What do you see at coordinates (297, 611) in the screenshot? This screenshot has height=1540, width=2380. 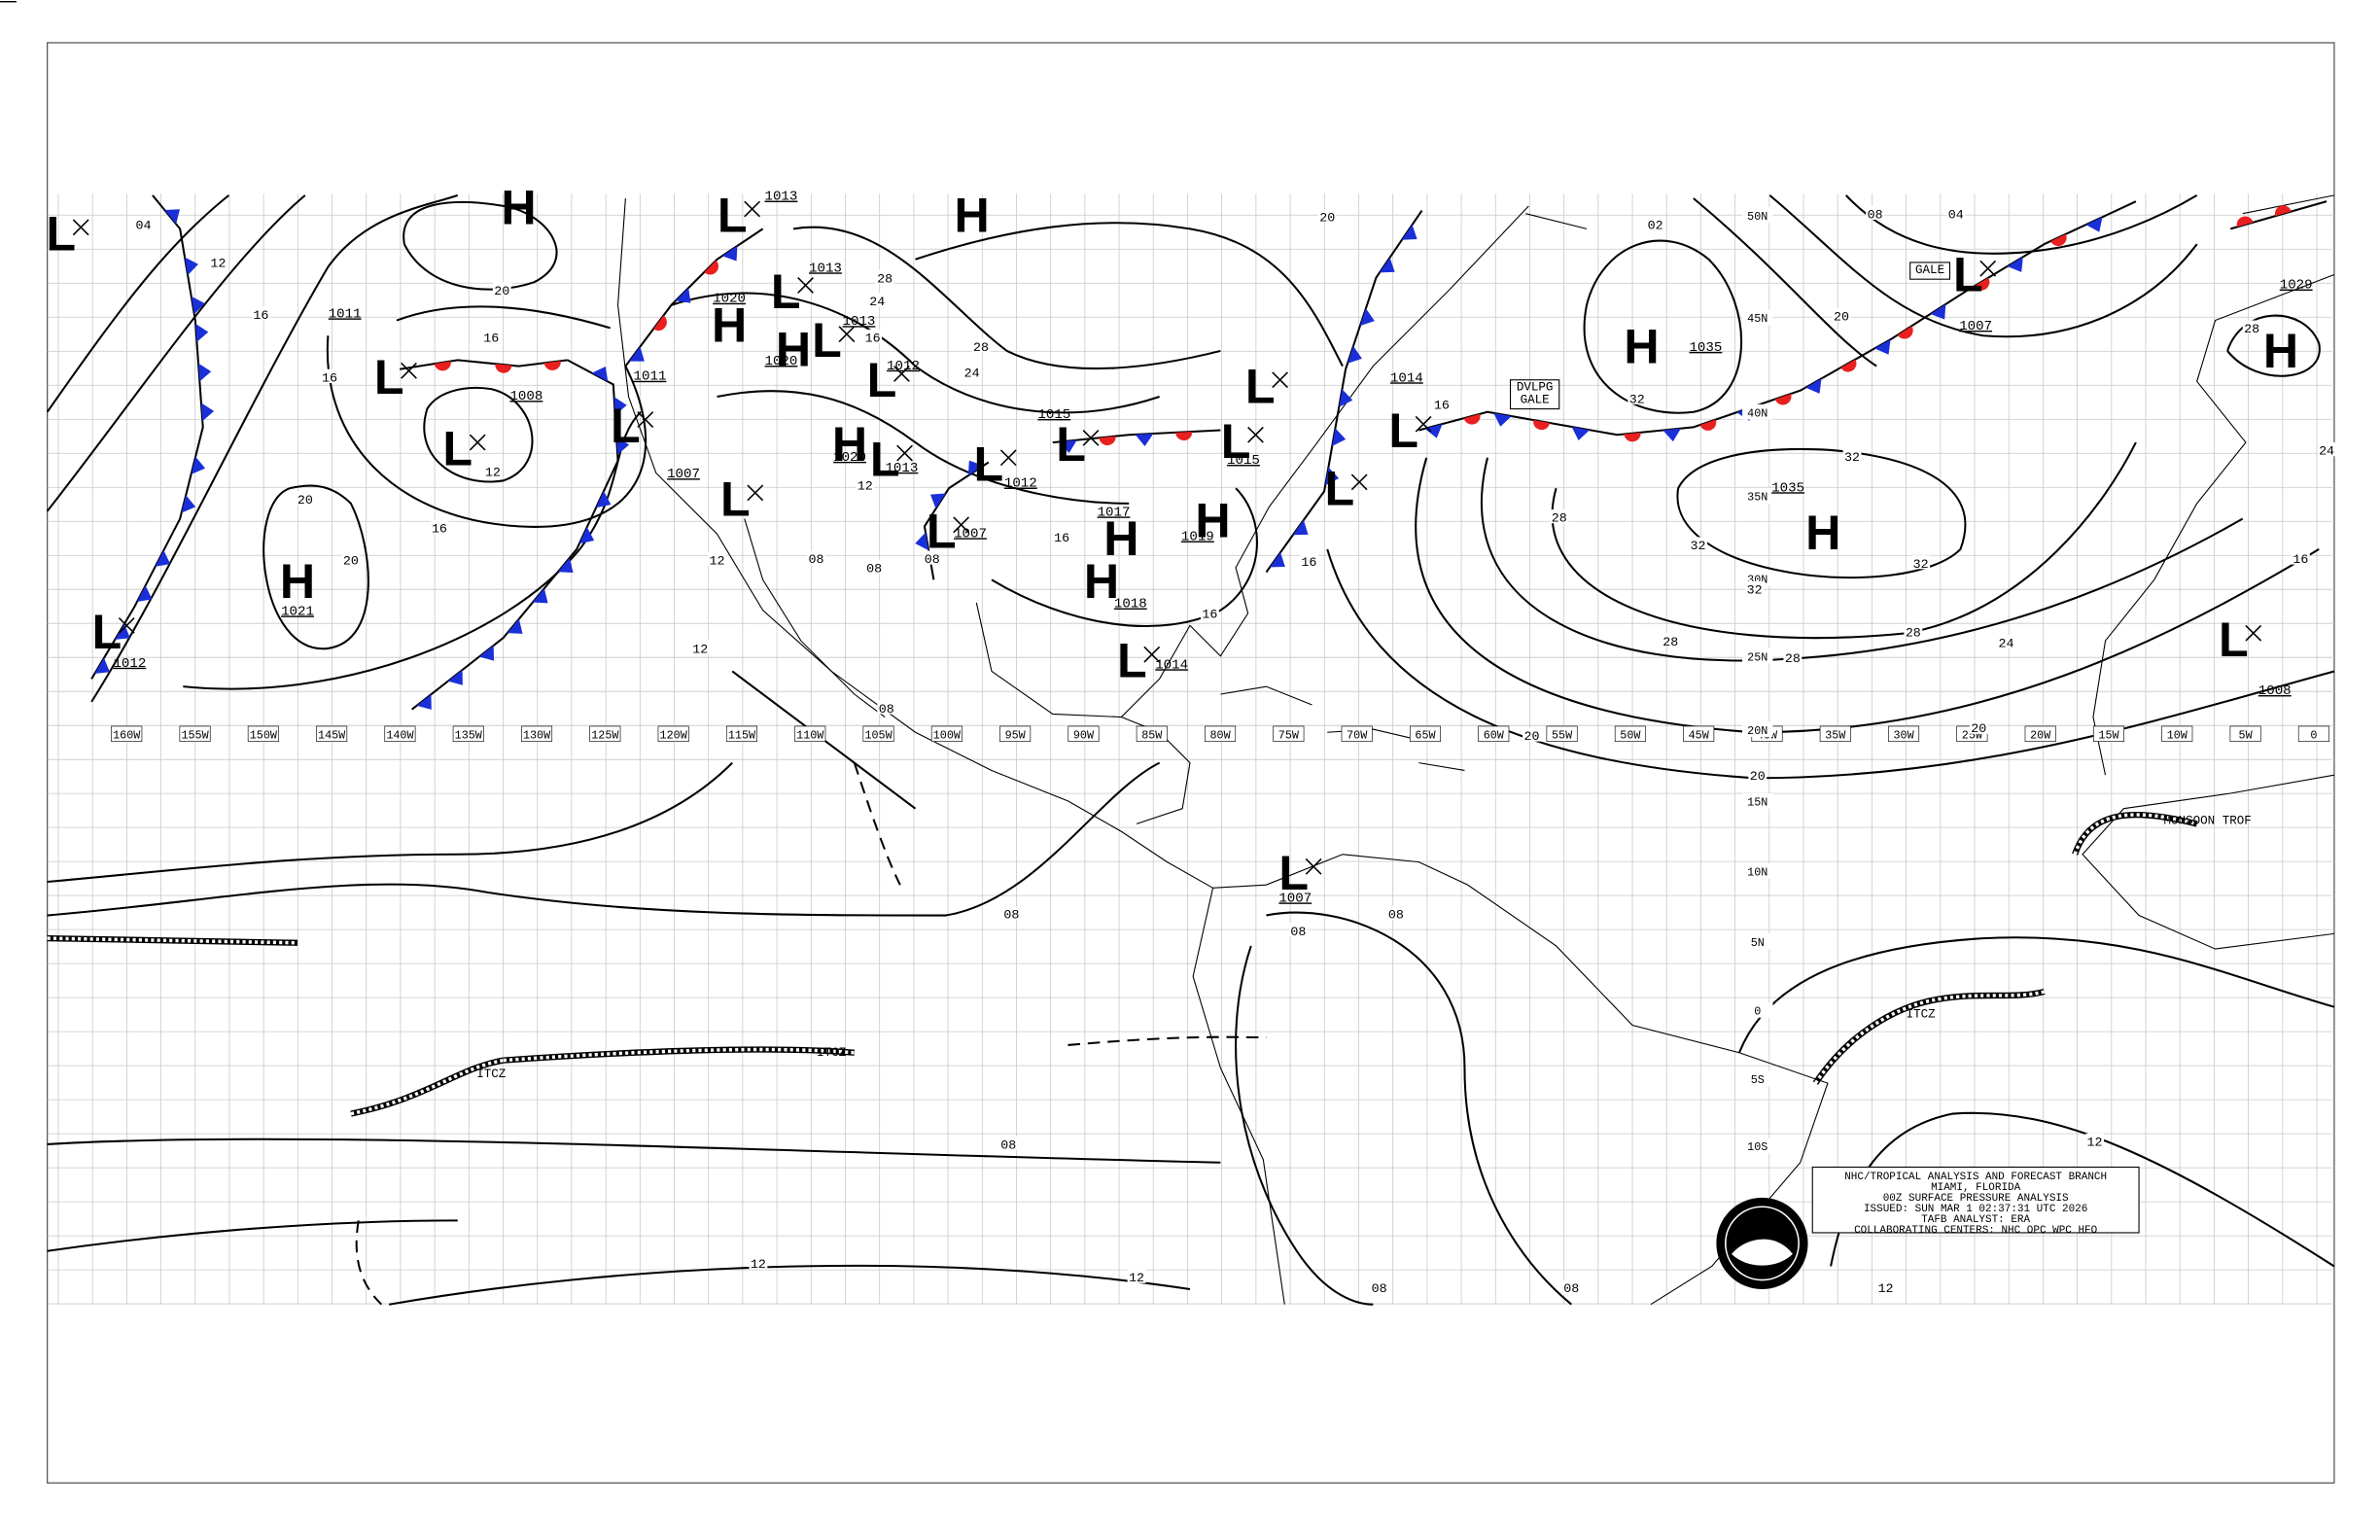 I see `pressure-value: 1021` at bounding box center [297, 611].